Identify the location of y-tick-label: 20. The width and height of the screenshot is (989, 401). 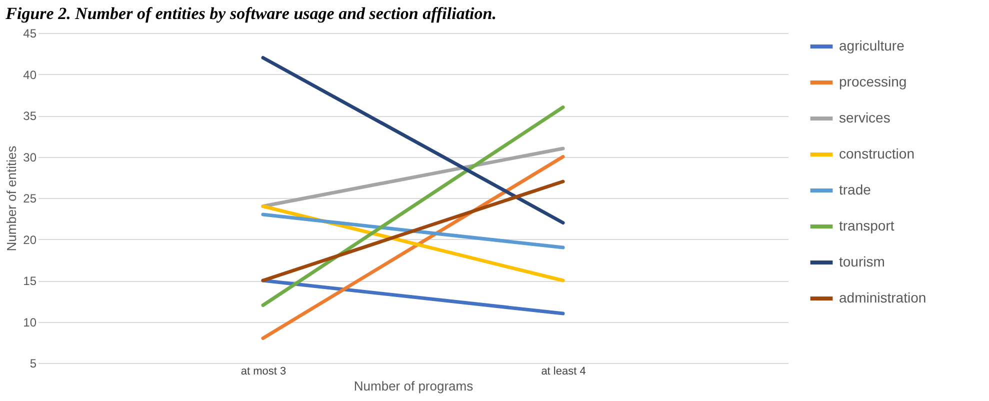
(30, 239).